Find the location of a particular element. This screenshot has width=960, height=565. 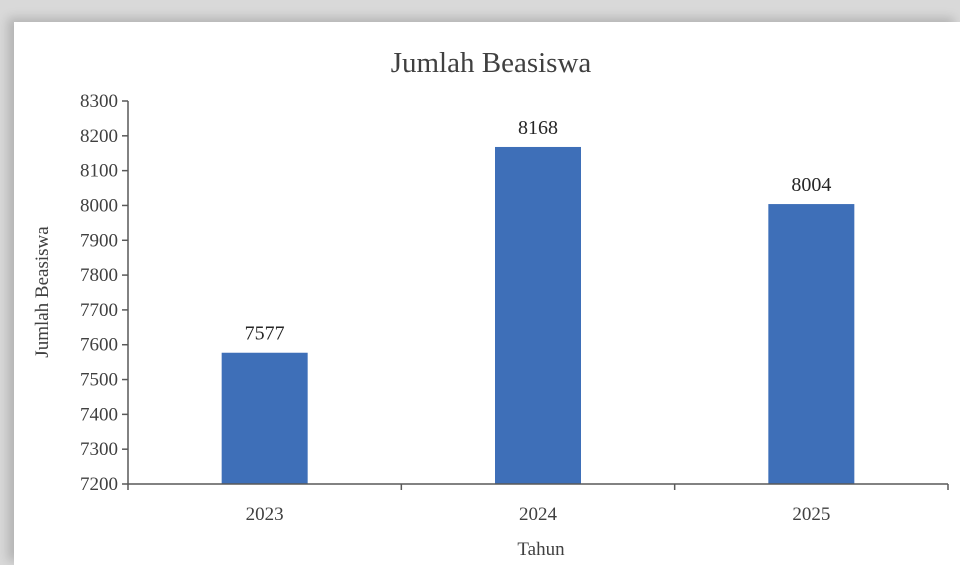

y-tick-label: 7900 is located at coordinates (99, 240).